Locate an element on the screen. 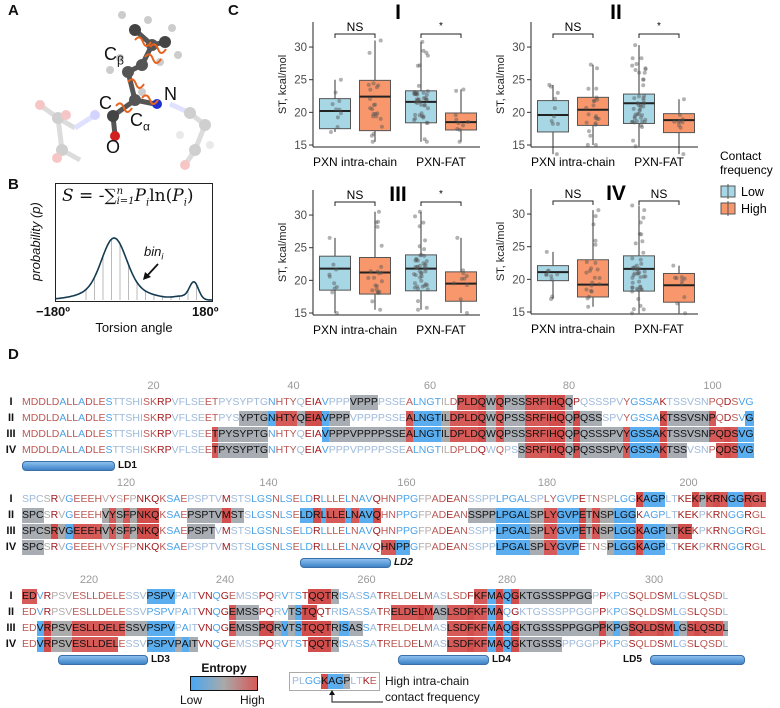 Image resolution: width=780 pixels, height=708 pixels. residue: M is located at coordinates (26, 434).